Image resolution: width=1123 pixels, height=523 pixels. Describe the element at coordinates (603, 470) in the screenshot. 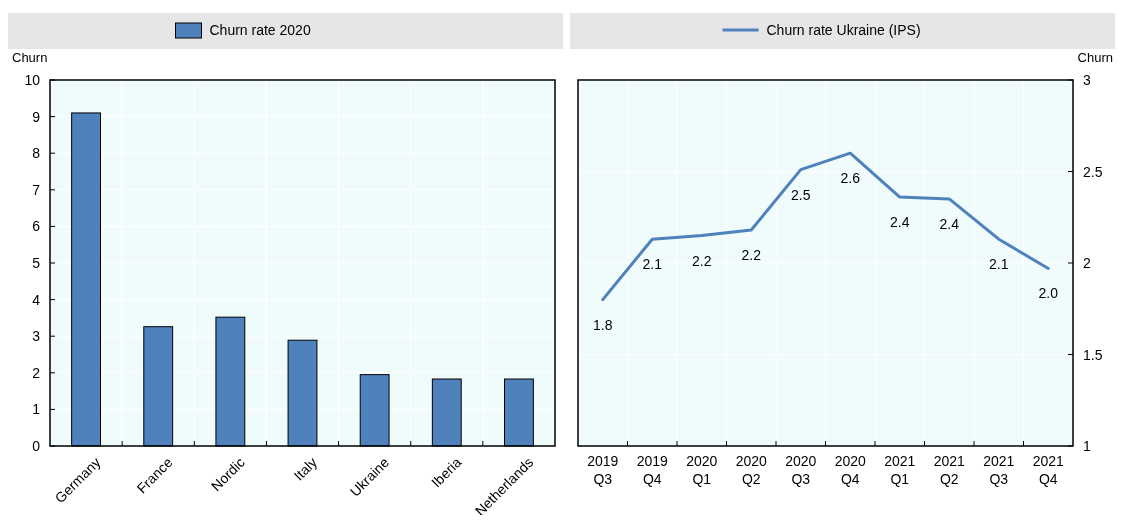

I see `x-tick-label: 2019 Q3` at that location.